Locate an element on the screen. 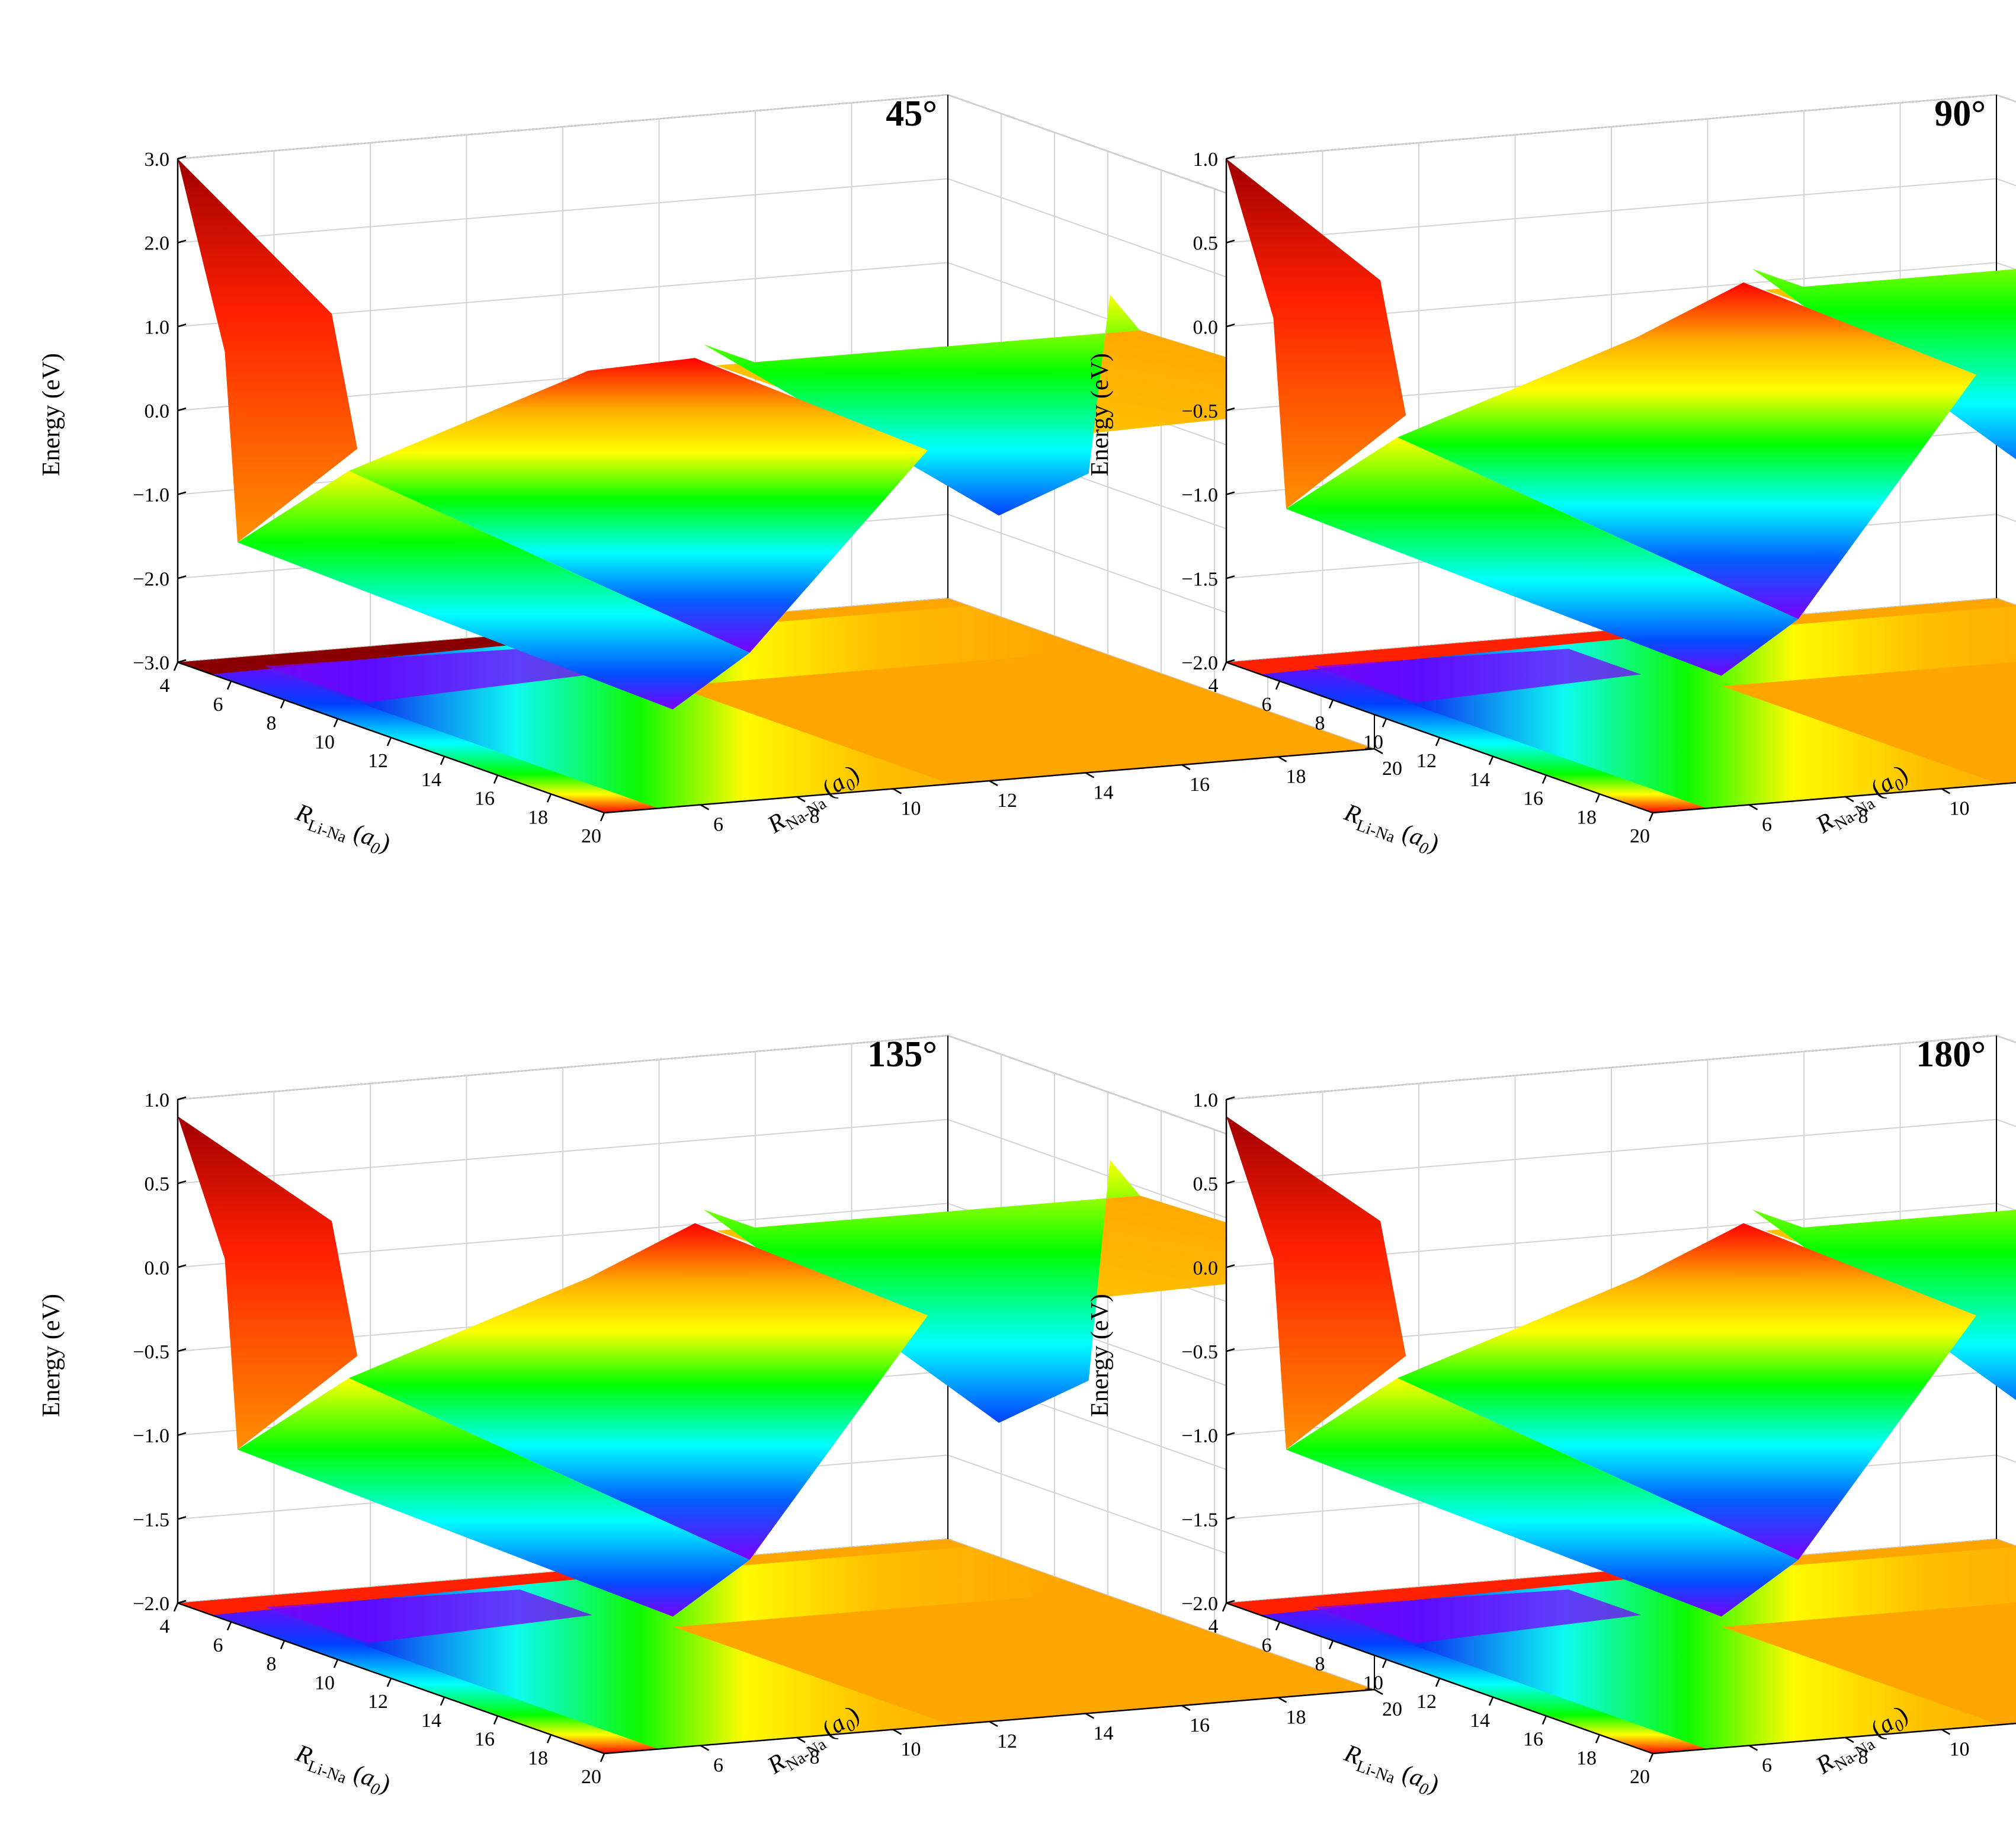 The height and width of the screenshot is (1827, 2016). z-tick-label: −1.5 is located at coordinates (1199, 579).